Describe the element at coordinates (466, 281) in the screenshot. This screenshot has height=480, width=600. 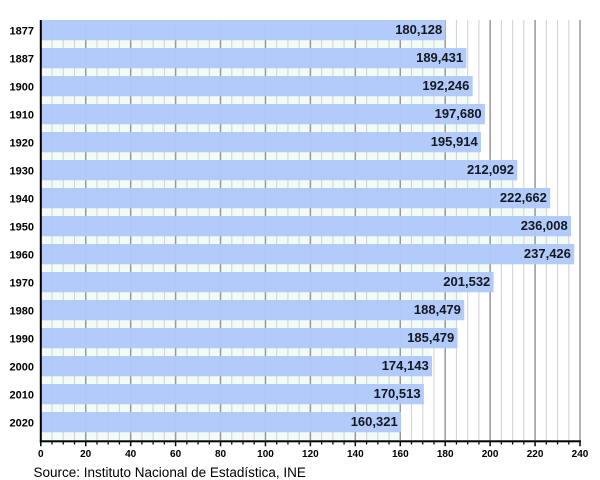
I see `svg-text: 201,532` at that location.